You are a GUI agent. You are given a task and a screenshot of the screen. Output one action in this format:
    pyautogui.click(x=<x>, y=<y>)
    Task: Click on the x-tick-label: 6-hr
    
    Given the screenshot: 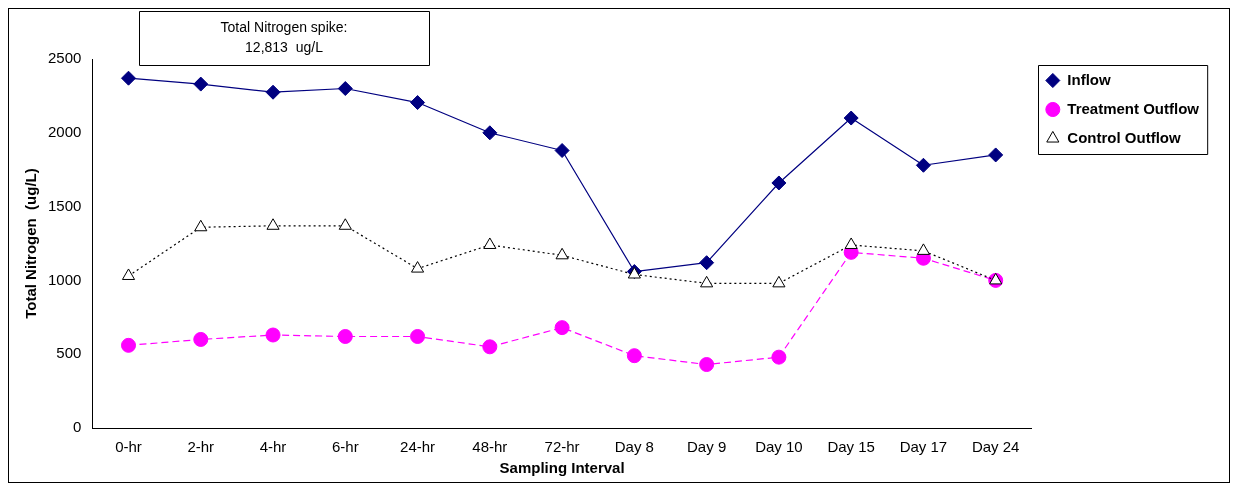 What is the action you would take?
    pyautogui.click(x=345, y=447)
    